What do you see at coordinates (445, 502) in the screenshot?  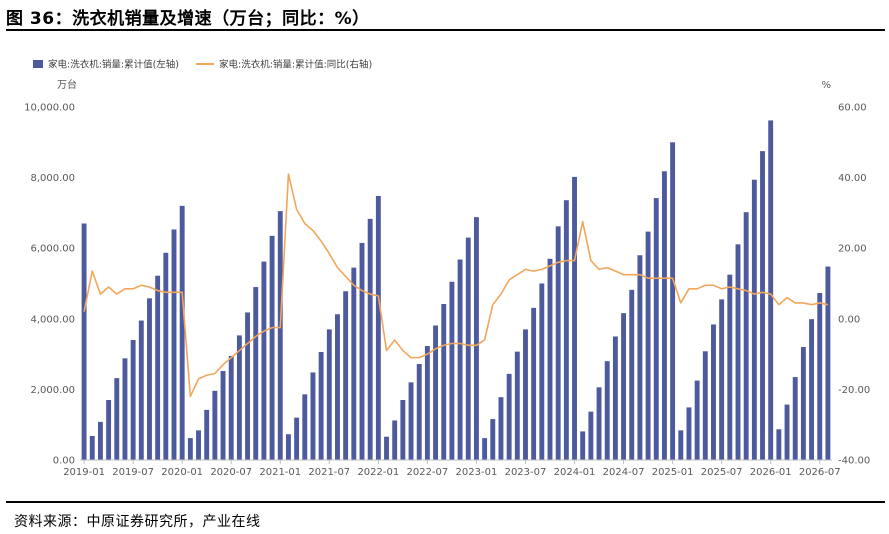 I see `source-divider` at bounding box center [445, 502].